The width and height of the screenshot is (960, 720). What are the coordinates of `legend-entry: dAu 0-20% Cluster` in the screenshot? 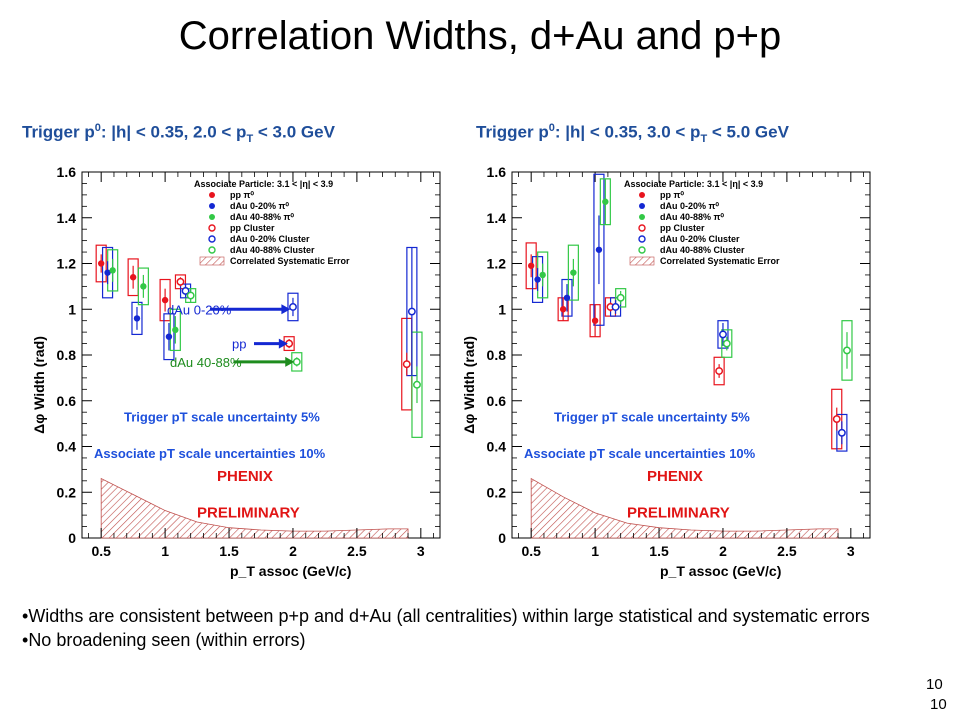 It's located at (270, 239).